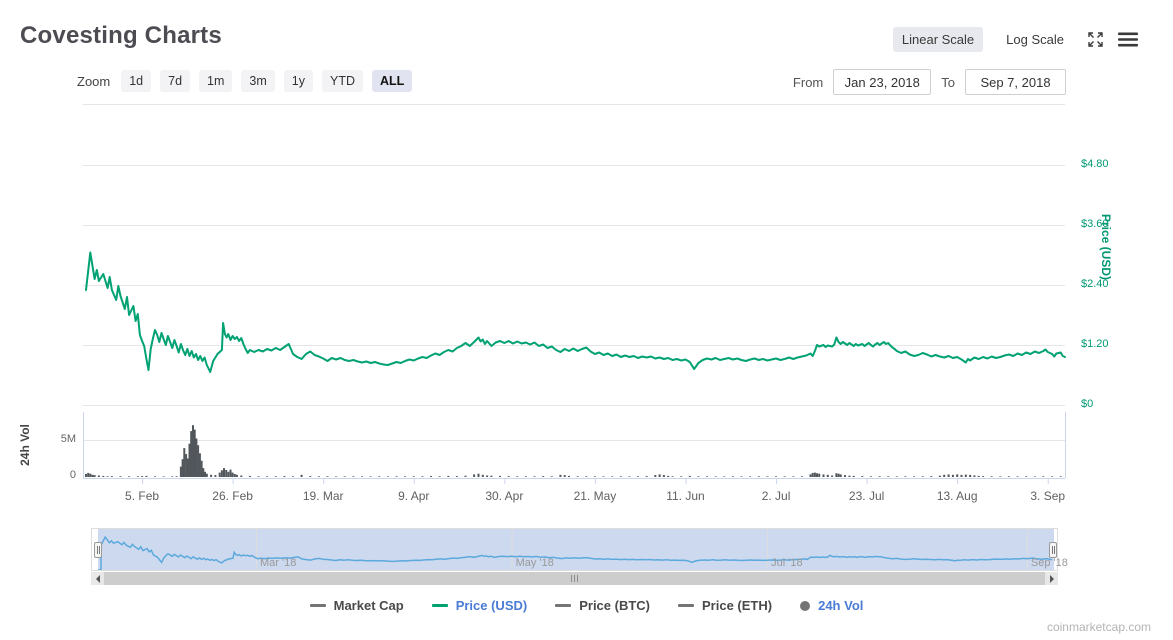 The image size is (1173, 640). Describe the element at coordinates (479, 605) in the screenshot. I see `legend-item-price-usd: Price (USD)` at that location.